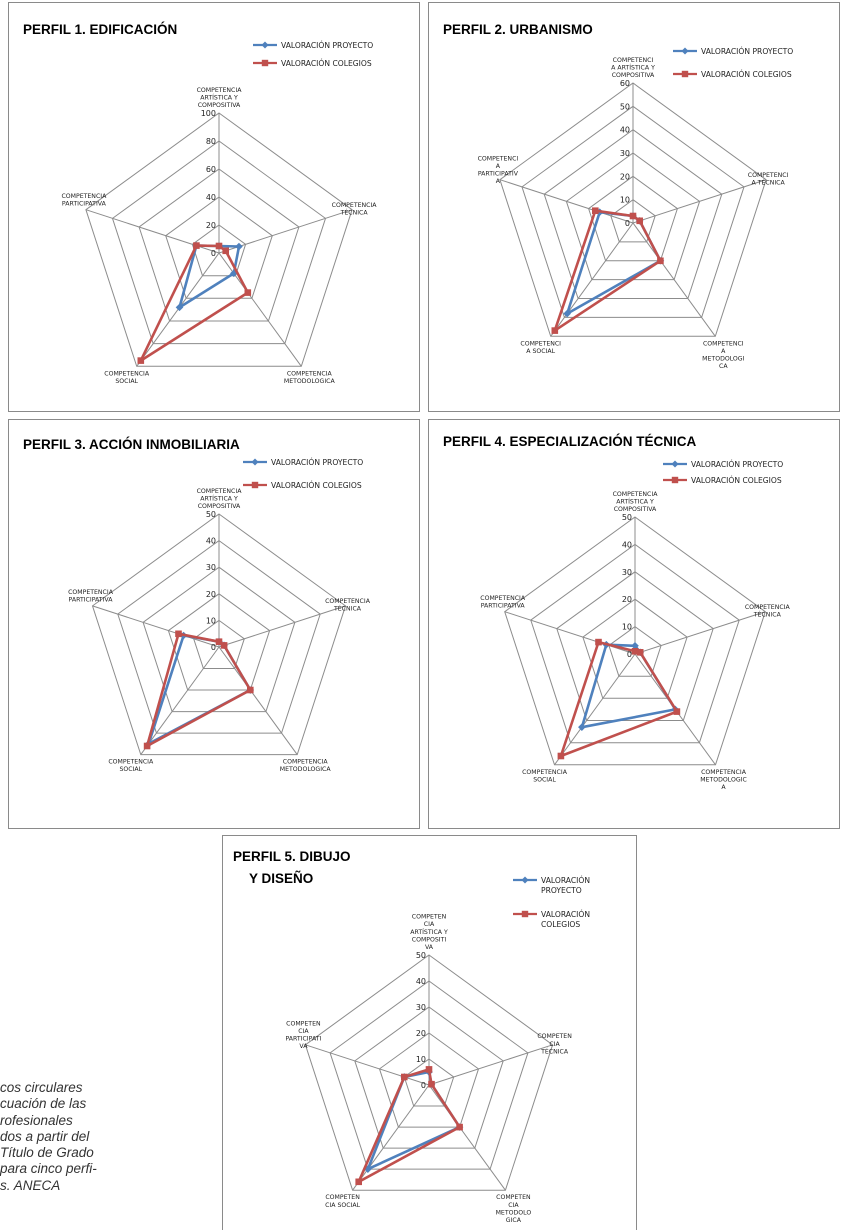 This screenshot has width=841, height=1230. I want to click on chart-title: PERFIL 3. ACCIÓN INMOBILIARIA, so click(131, 444).